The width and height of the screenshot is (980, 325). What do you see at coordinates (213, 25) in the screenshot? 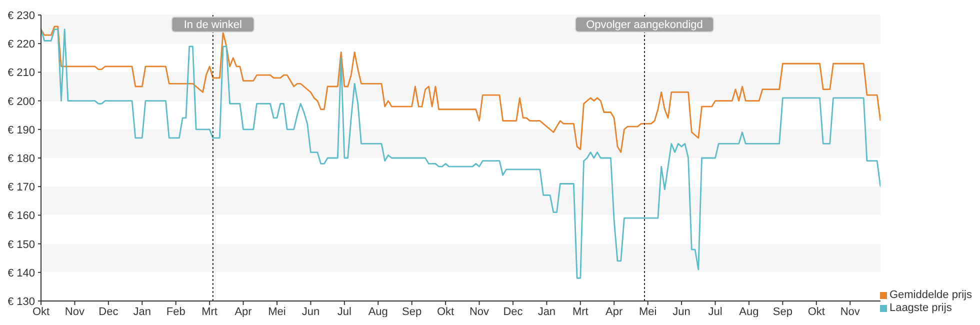
I see `annotation: In de winkel` at bounding box center [213, 25].